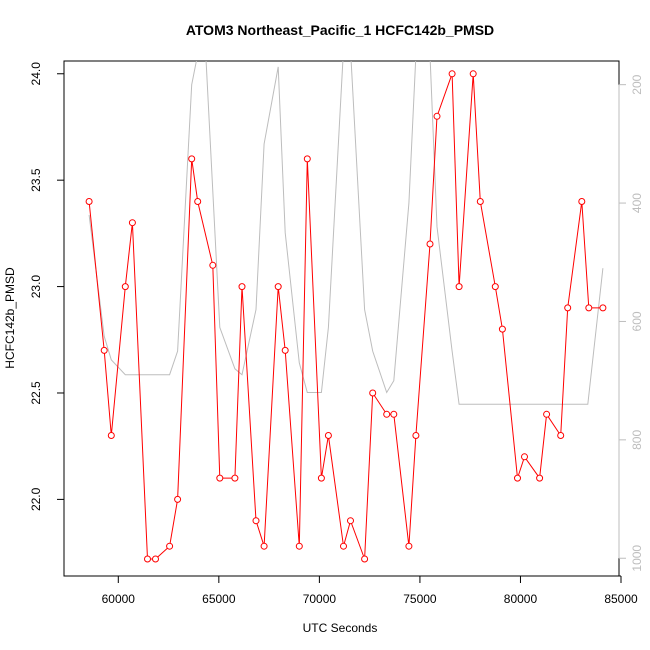 The width and height of the screenshot is (650, 650). What do you see at coordinates (36, 499) in the screenshot?
I see `y-tick-label: 22.0` at bounding box center [36, 499].